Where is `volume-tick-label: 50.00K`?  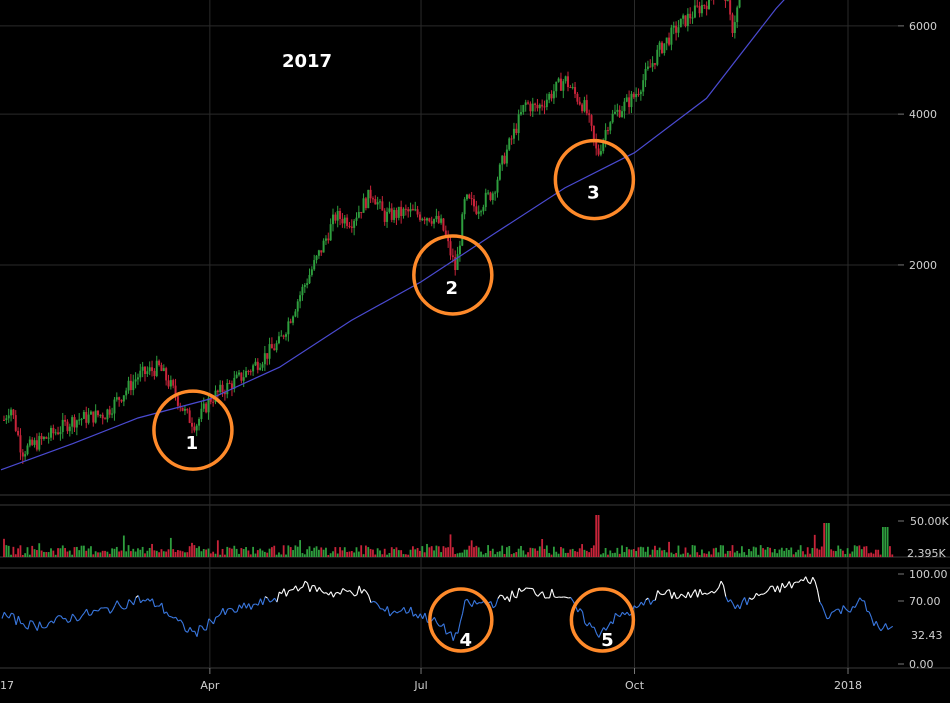
volume-tick-label: 50.00K is located at coordinates (929, 521).